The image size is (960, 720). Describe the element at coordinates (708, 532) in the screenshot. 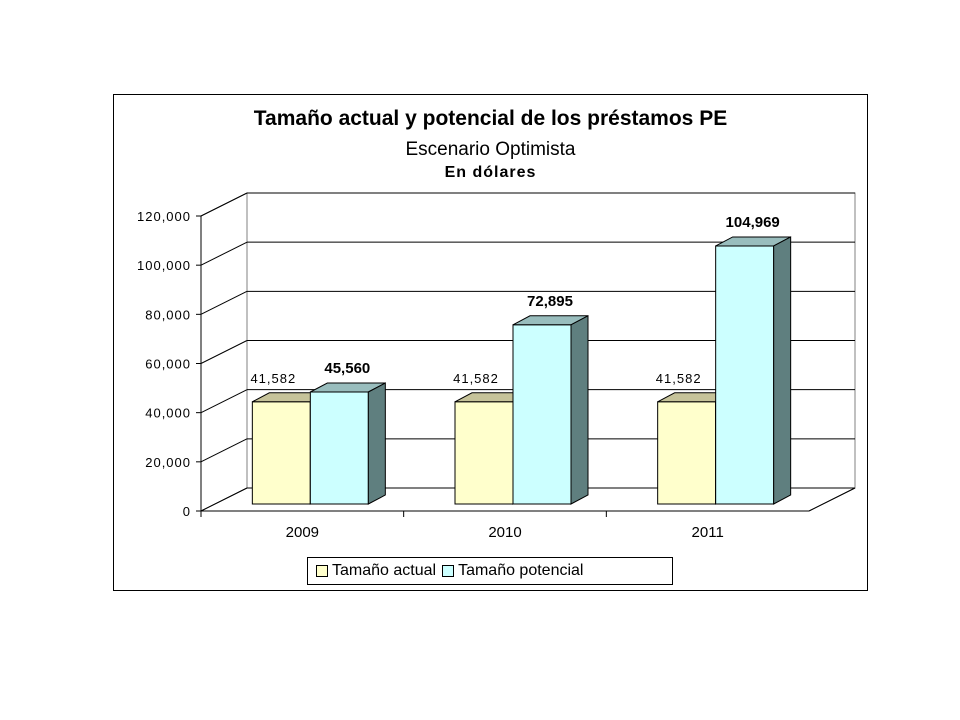

I see `x-tick-label: 2011` at that location.